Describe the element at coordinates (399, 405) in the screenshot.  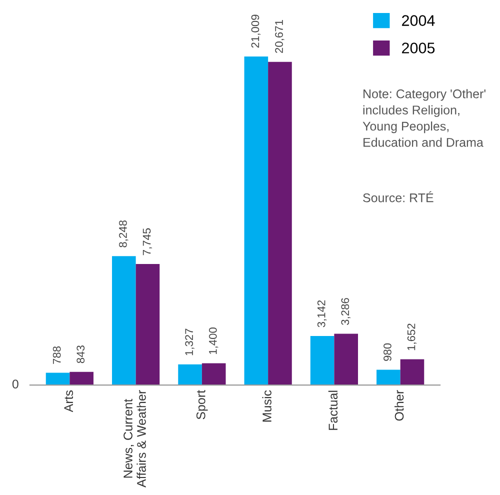
I see `x-tick-label: Other` at that location.